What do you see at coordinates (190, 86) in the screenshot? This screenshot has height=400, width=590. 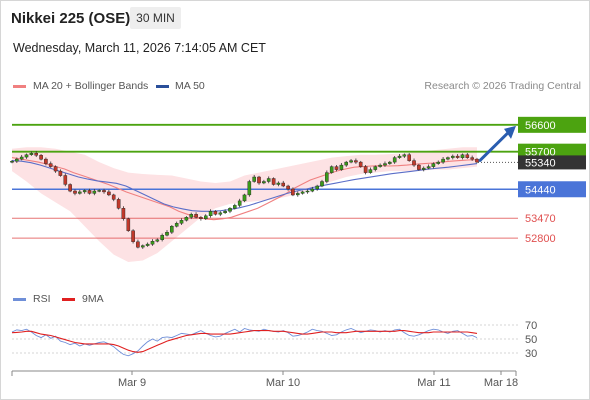 I see `ma50-legend-label: MA 50` at bounding box center [190, 86].